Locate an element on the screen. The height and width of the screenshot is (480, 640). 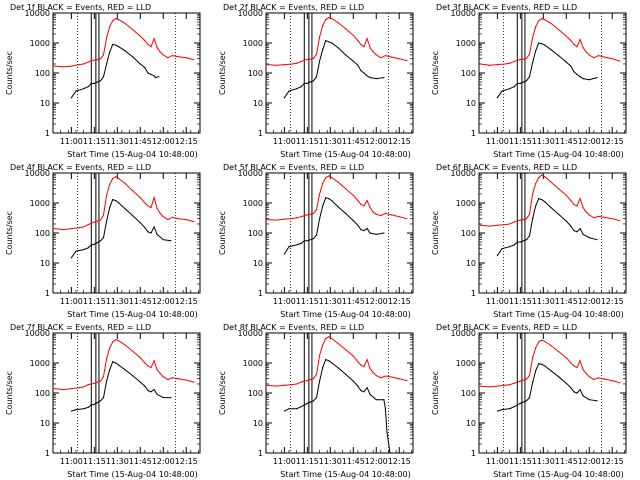
x-tick-label: 11:45 is located at coordinates (140, 461).